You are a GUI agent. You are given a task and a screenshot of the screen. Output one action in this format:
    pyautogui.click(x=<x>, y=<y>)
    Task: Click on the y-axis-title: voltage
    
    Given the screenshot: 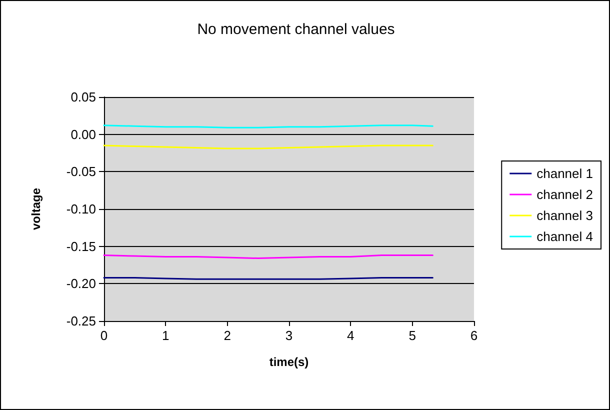 What is the action you would take?
    pyautogui.click(x=36, y=209)
    